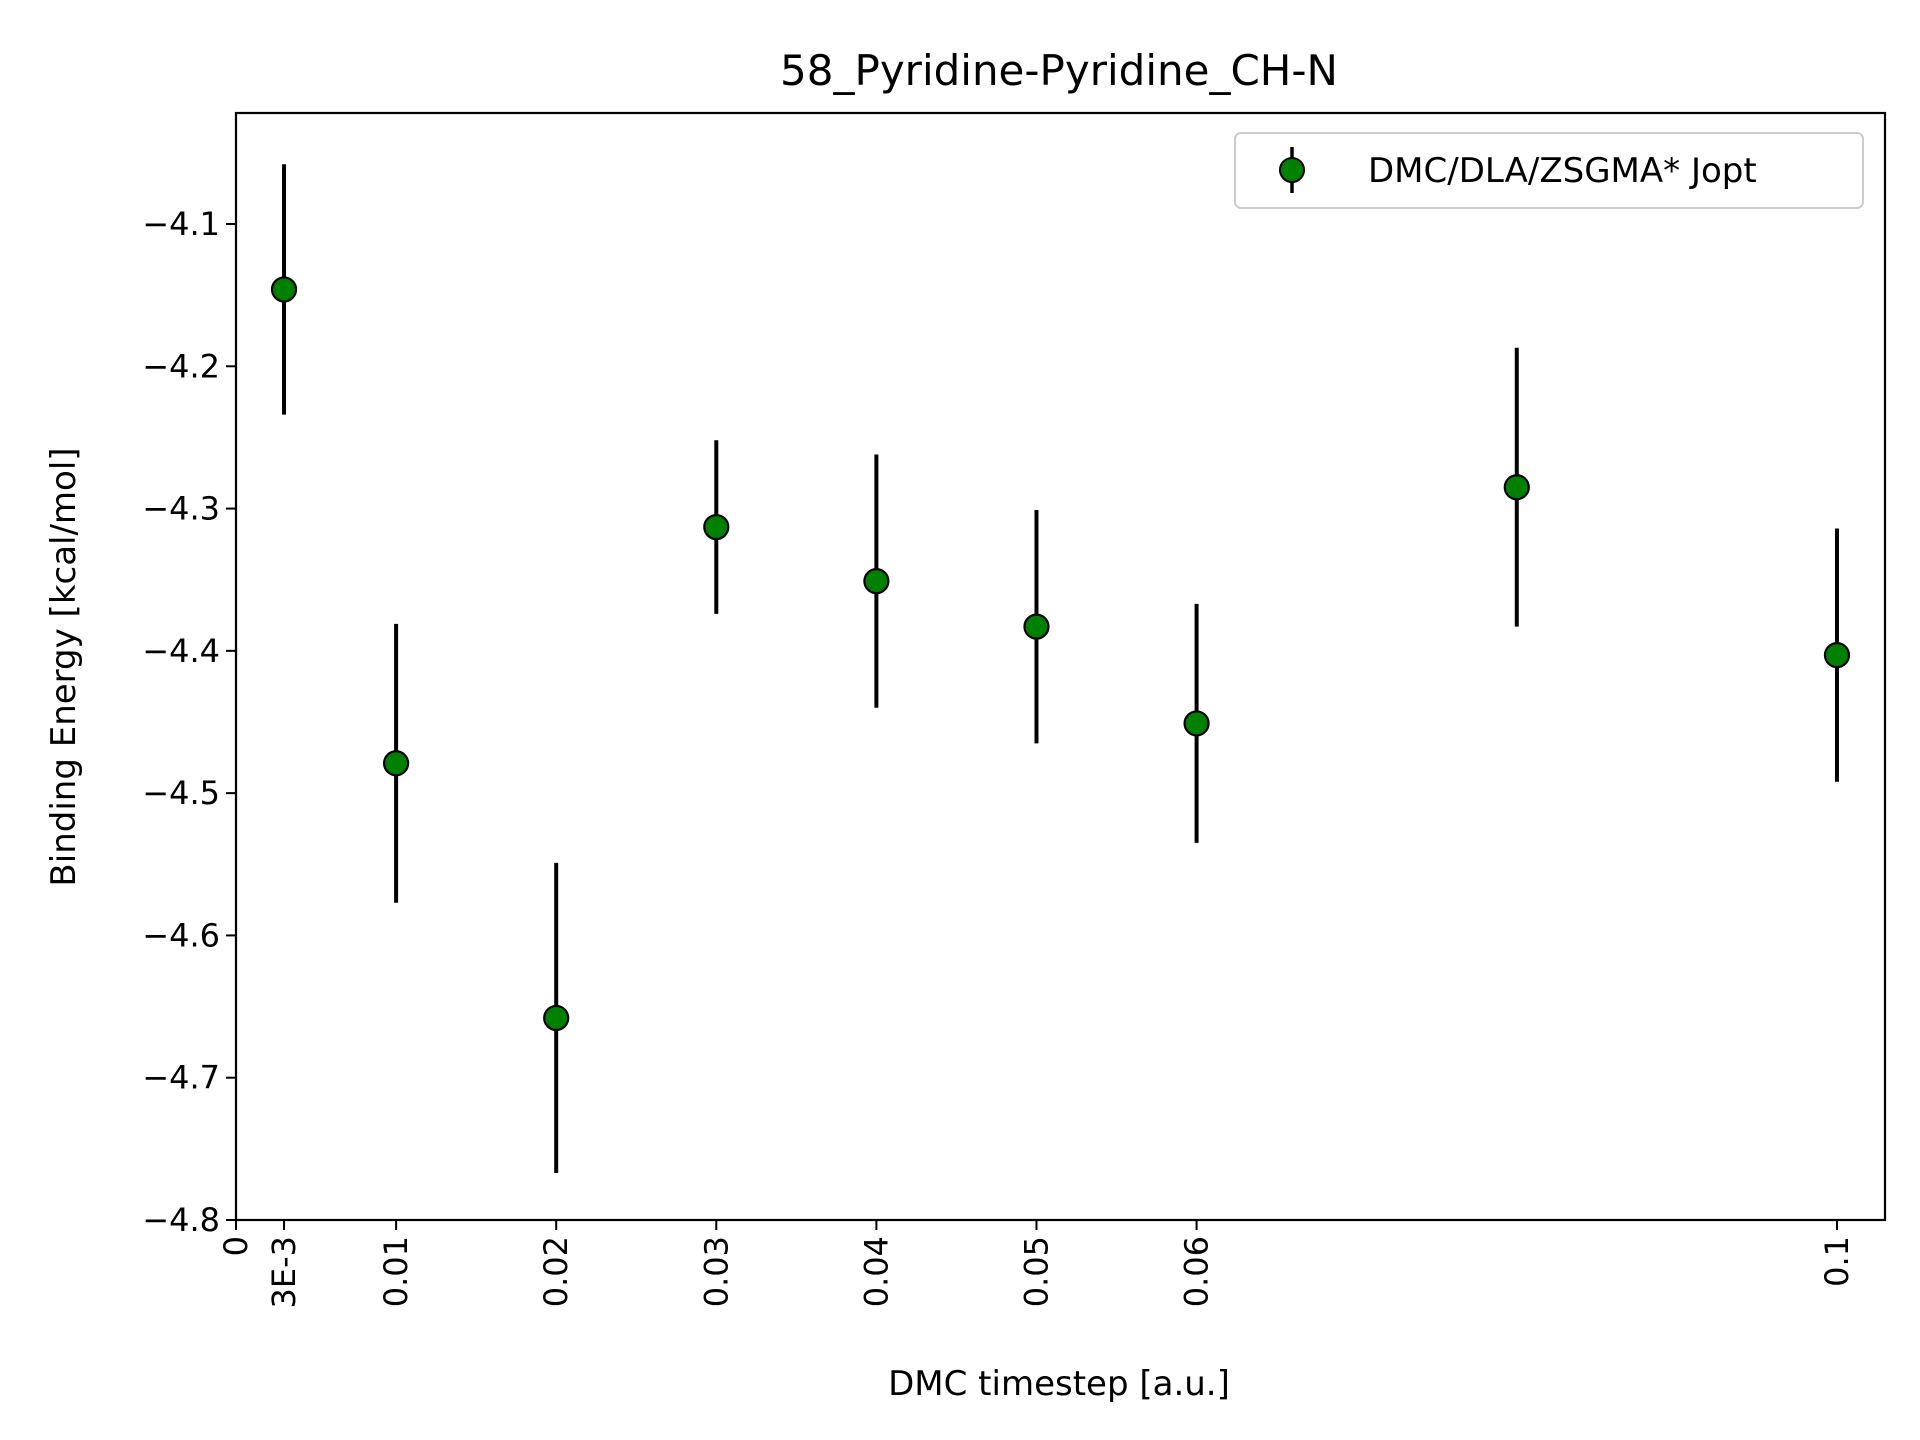 The image size is (1920, 1440). What do you see at coordinates (236, 1246) in the screenshot?
I see `x-tick-label: 0` at bounding box center [236, 1246].